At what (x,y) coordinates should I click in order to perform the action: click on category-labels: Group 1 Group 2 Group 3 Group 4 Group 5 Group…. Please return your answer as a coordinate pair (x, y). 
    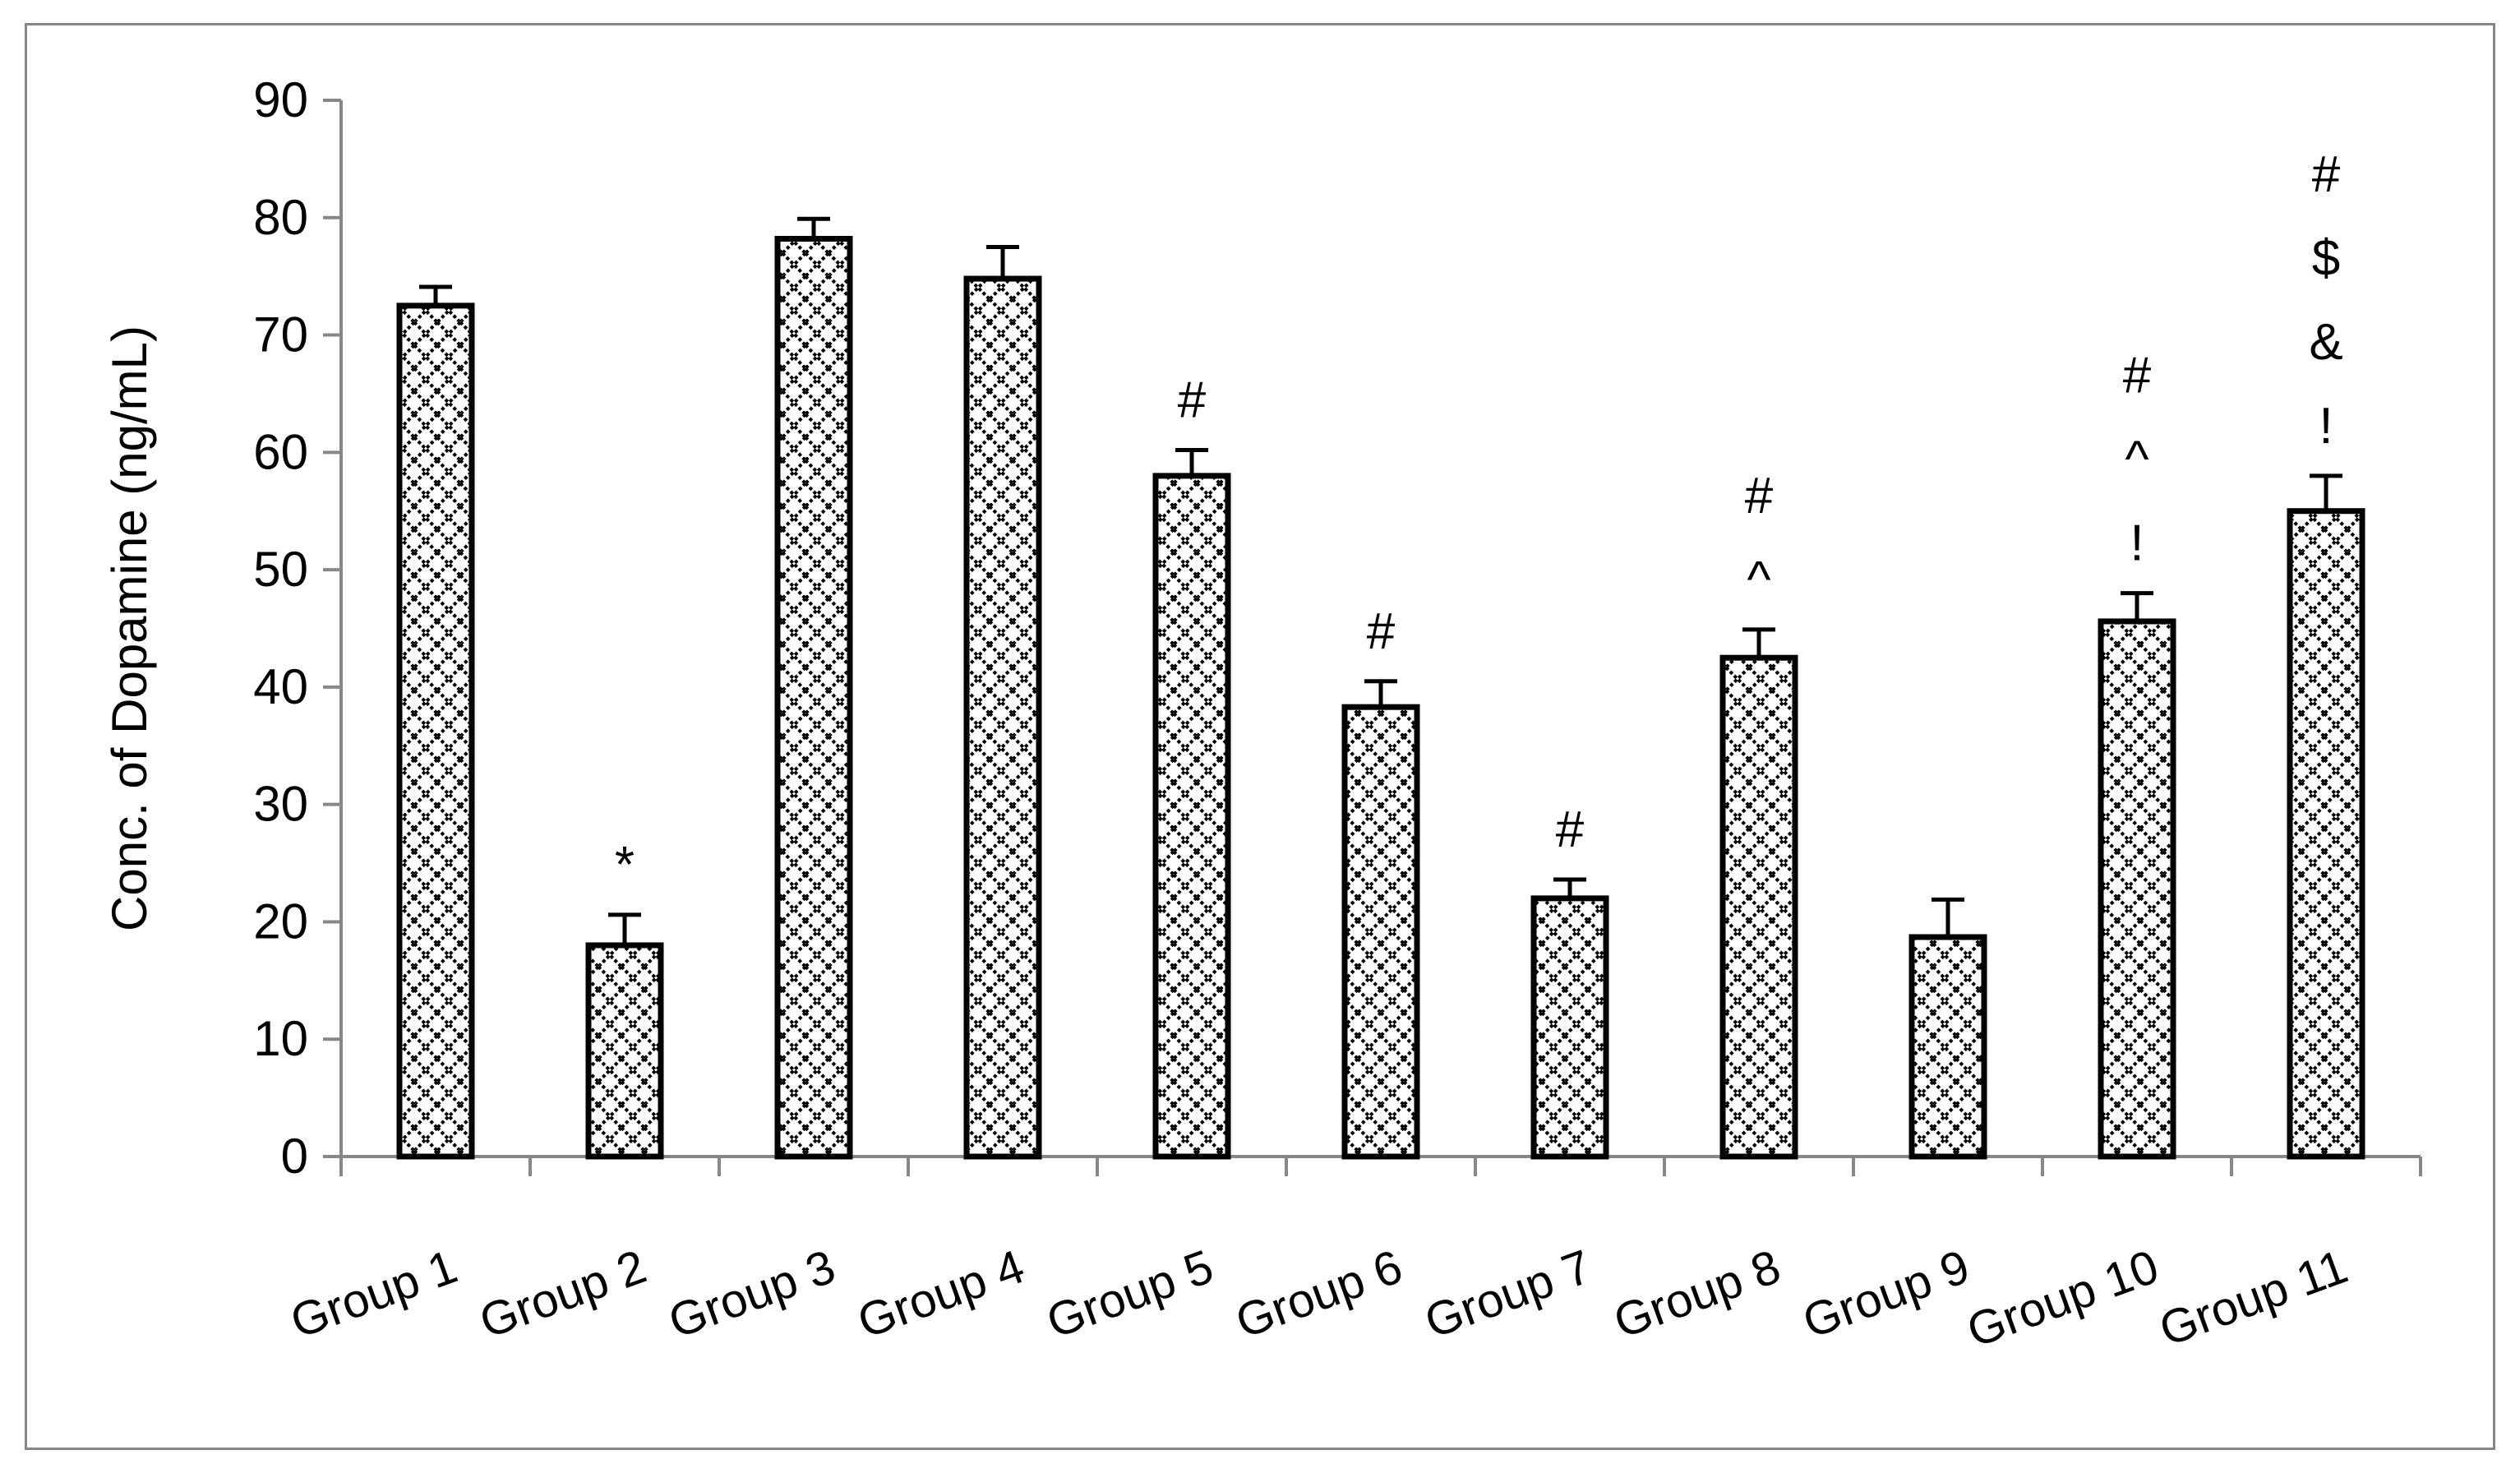
    Looking at the image, I should click on (1319, 1299).